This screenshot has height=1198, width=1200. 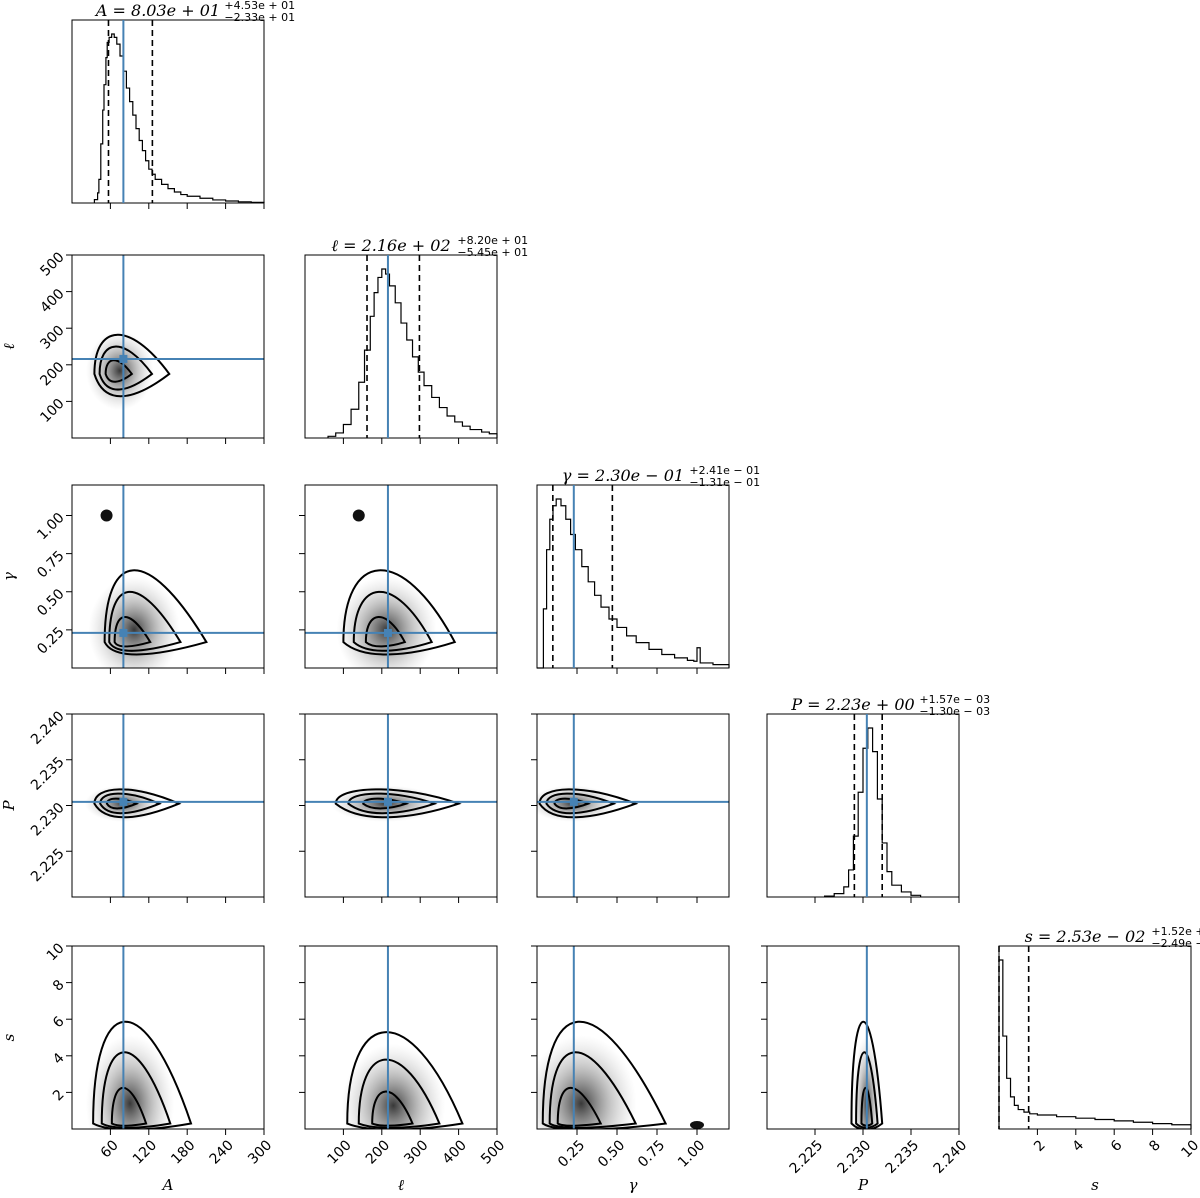 I want to click on y-tick-label: 0.75, so click(x=50, y=564).